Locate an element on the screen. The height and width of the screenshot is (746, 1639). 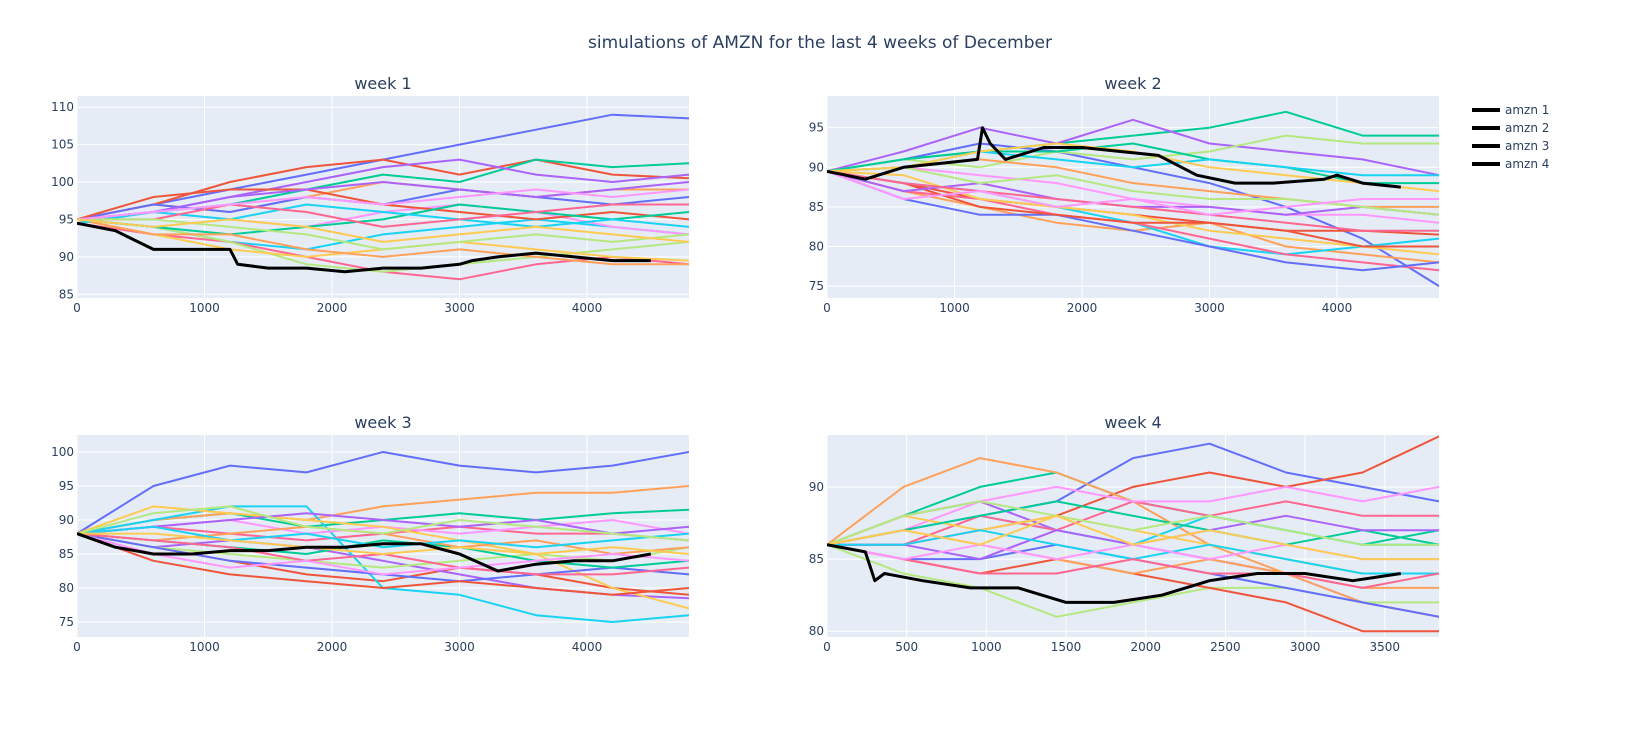
subplot-4: 0 500 1000 1500 2000 2500 3000 3500 80 85 90 week 4 is located at coordinates (1124, 533).